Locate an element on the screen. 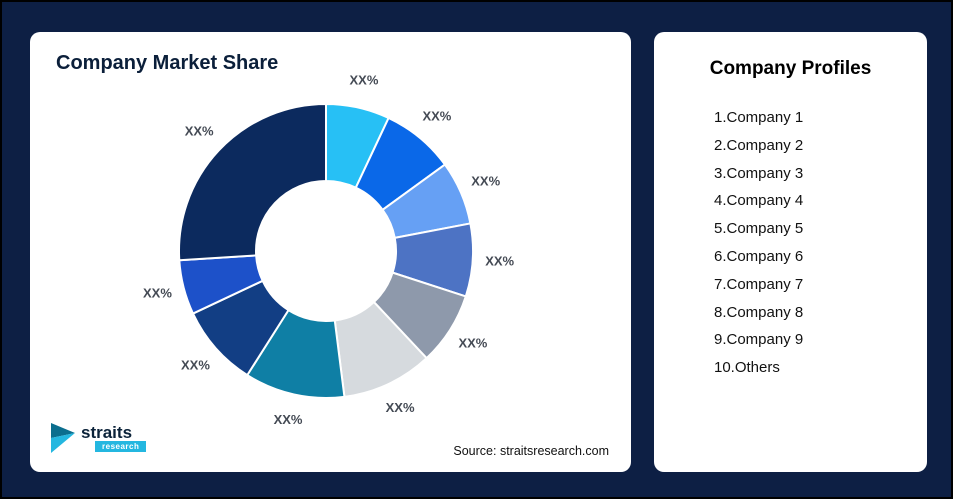 This screenshot has width=953, height=499. profiles-title: Company Profiles is located at coordinates (790, 68).